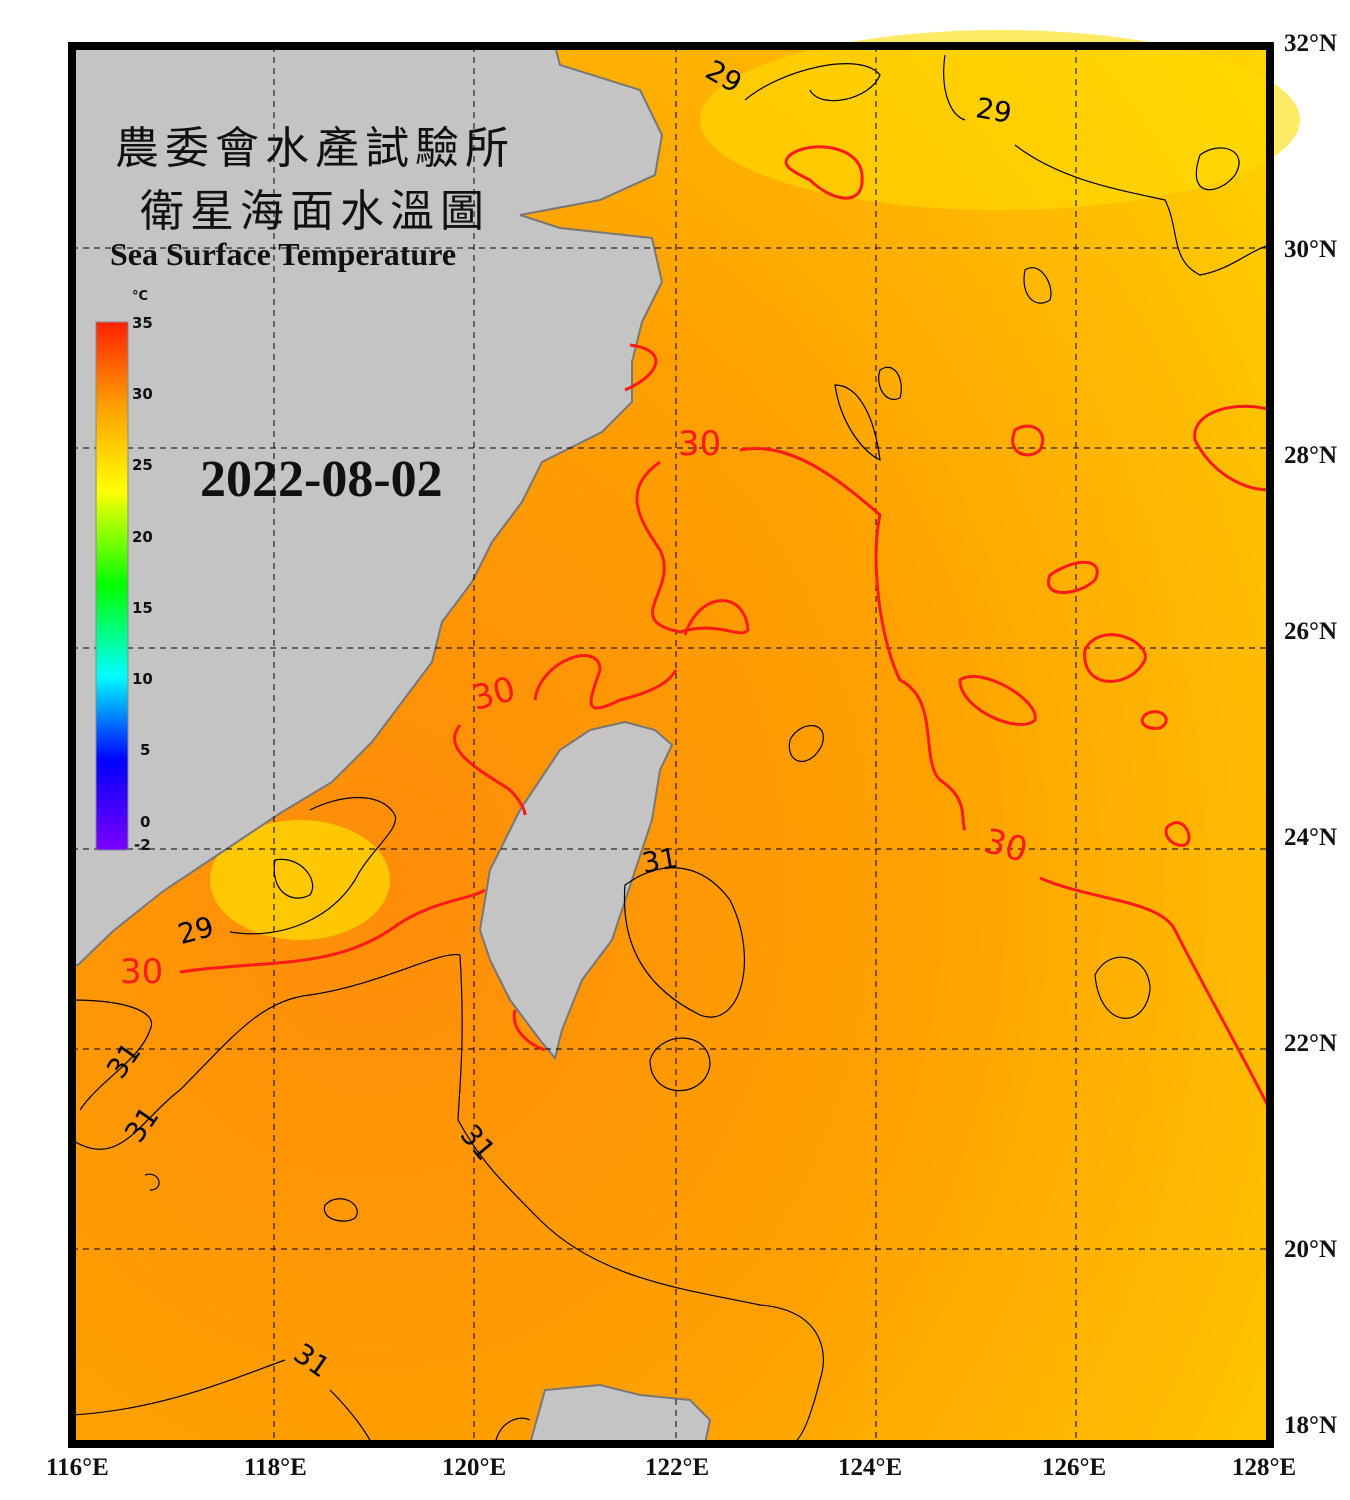  Describe the element at coordinates (142, 465) in the screenshot. I see `colorbar-tick: 25` at that location.